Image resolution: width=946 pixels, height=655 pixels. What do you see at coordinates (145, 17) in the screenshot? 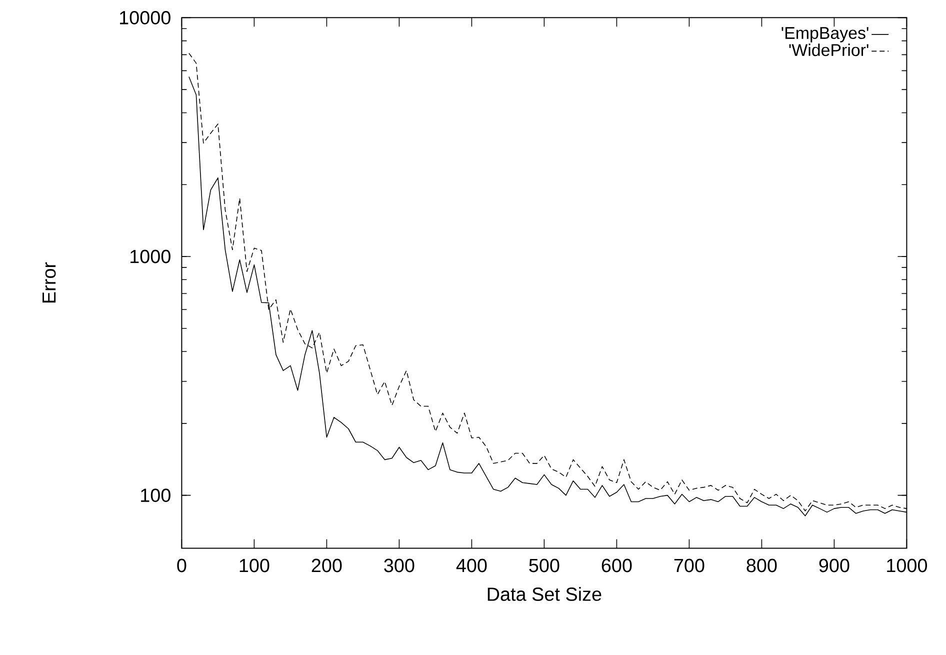
I see `y-tick-label: 10000` at bounding box center [145, 17].